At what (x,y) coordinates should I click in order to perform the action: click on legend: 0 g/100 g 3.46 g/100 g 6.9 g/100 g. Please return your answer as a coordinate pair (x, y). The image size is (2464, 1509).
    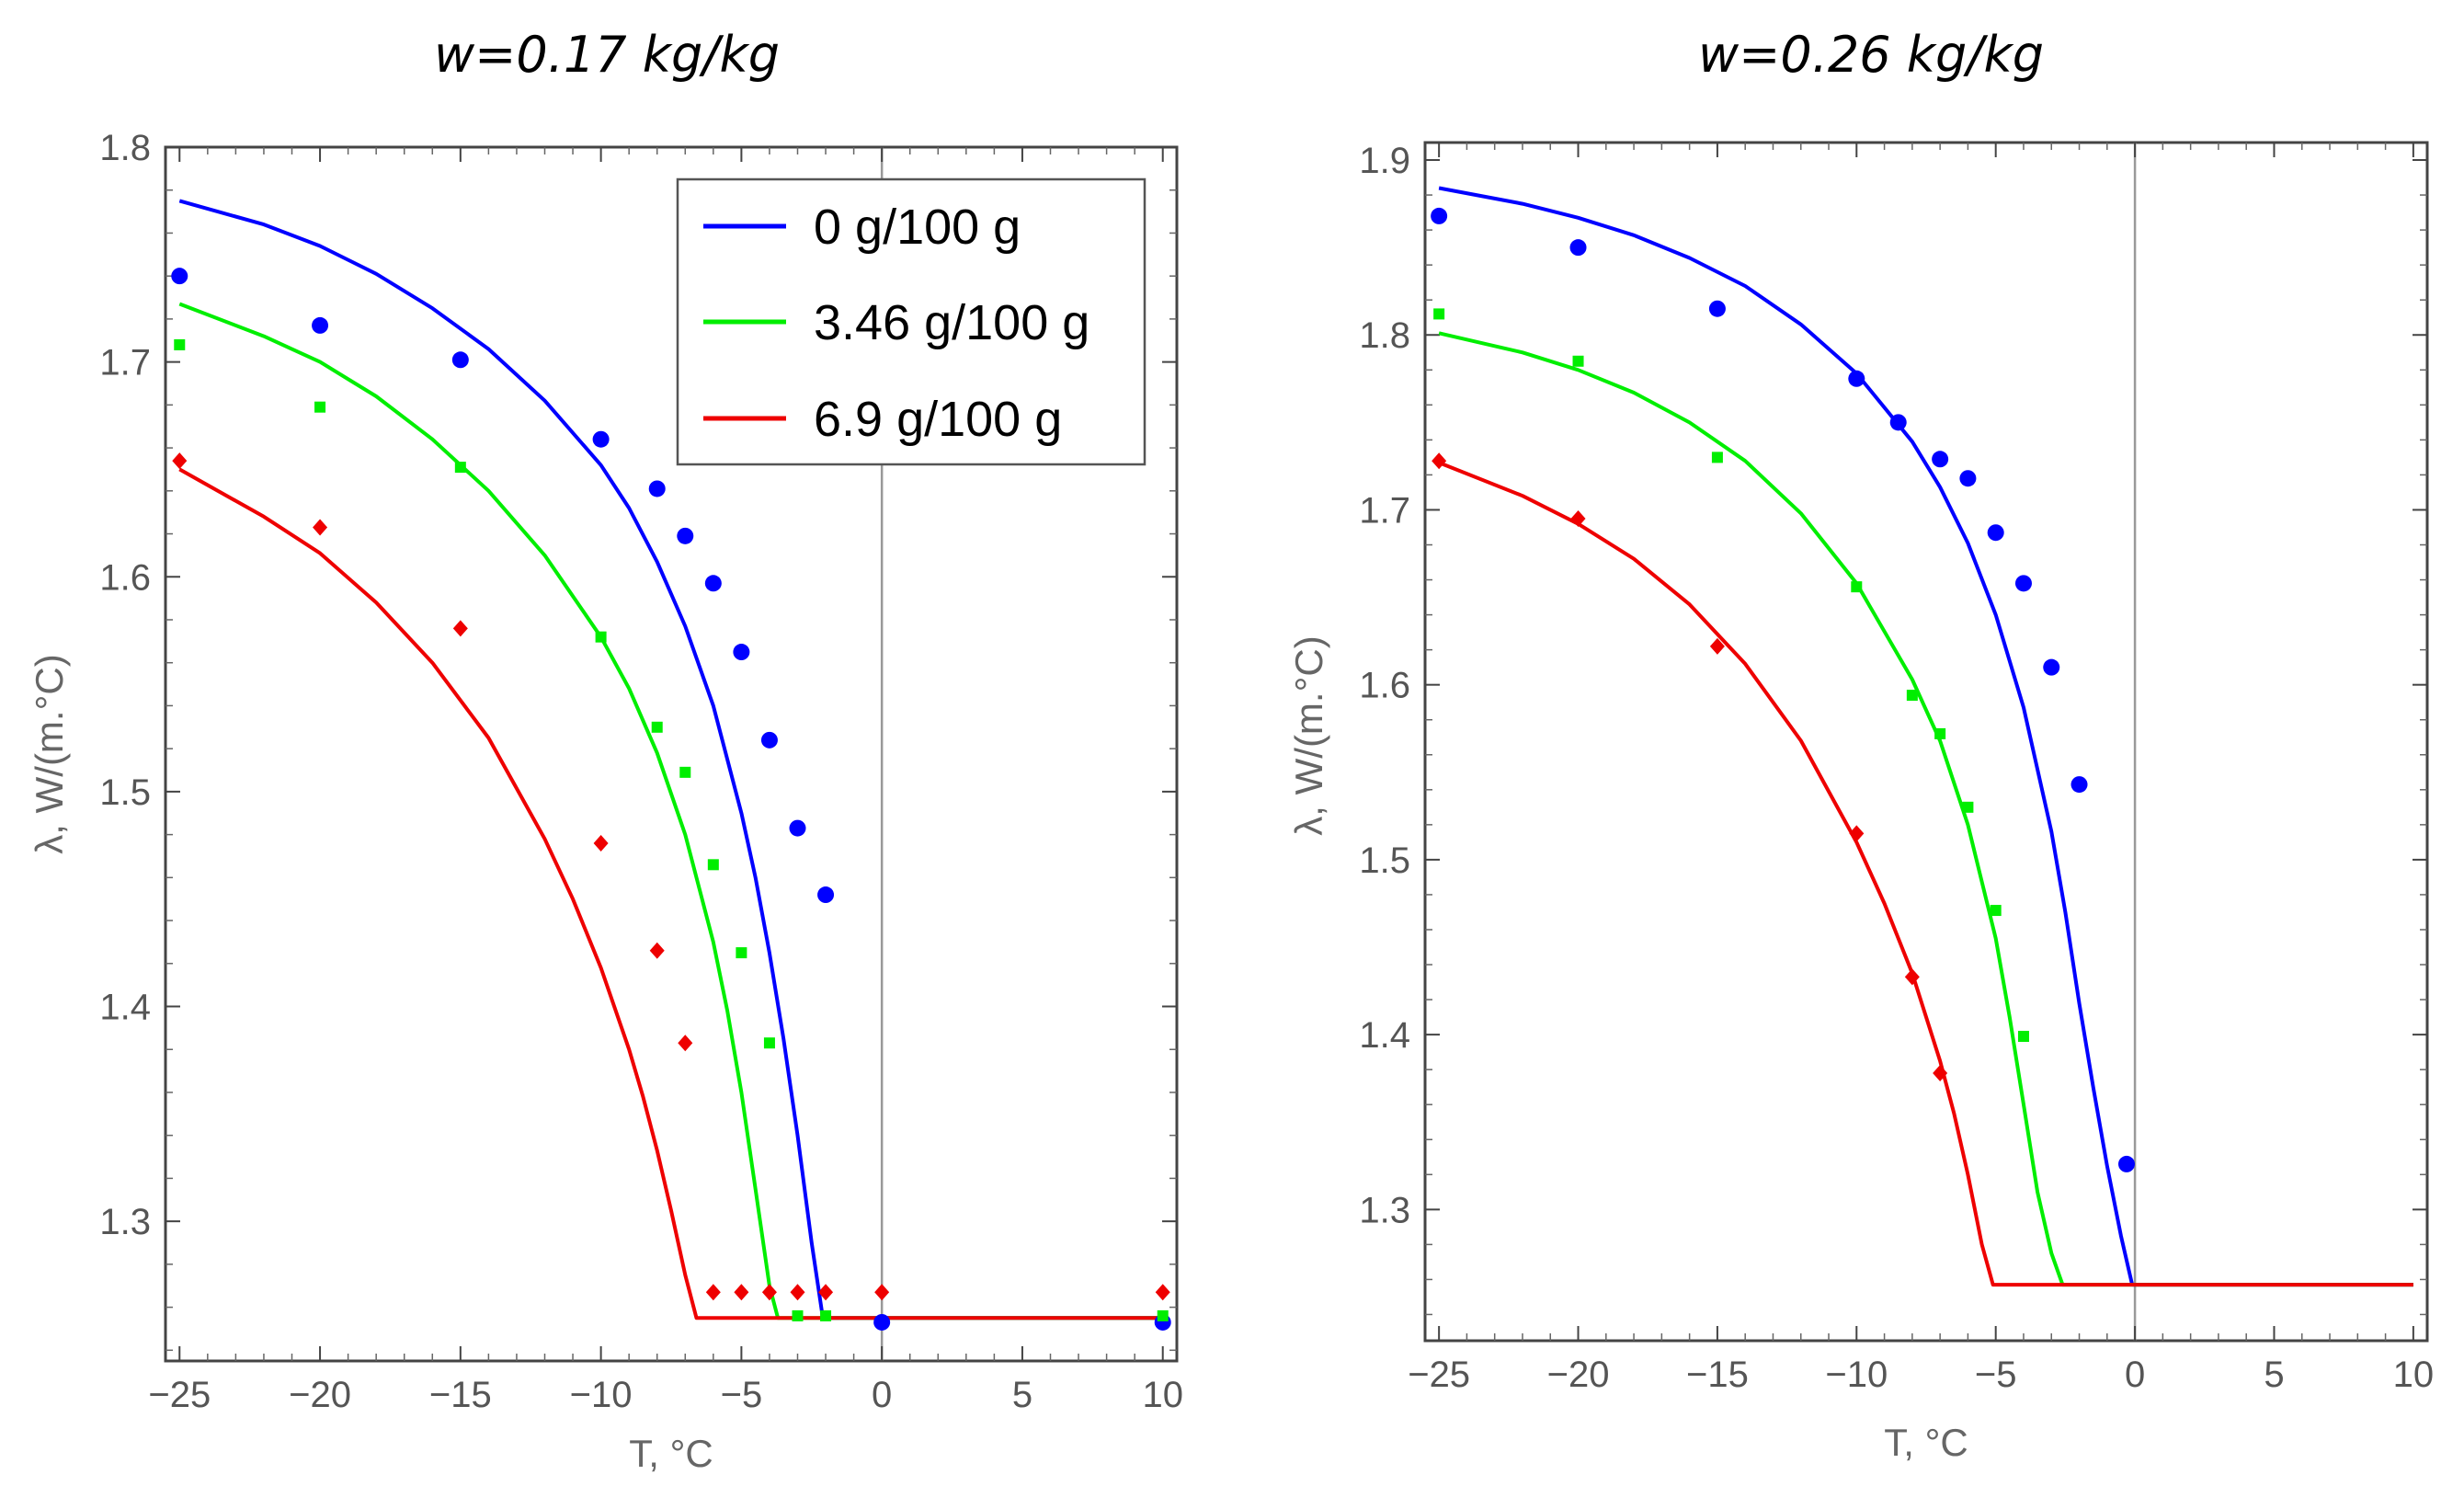
    Looking at the image, I should click on (911, 321).